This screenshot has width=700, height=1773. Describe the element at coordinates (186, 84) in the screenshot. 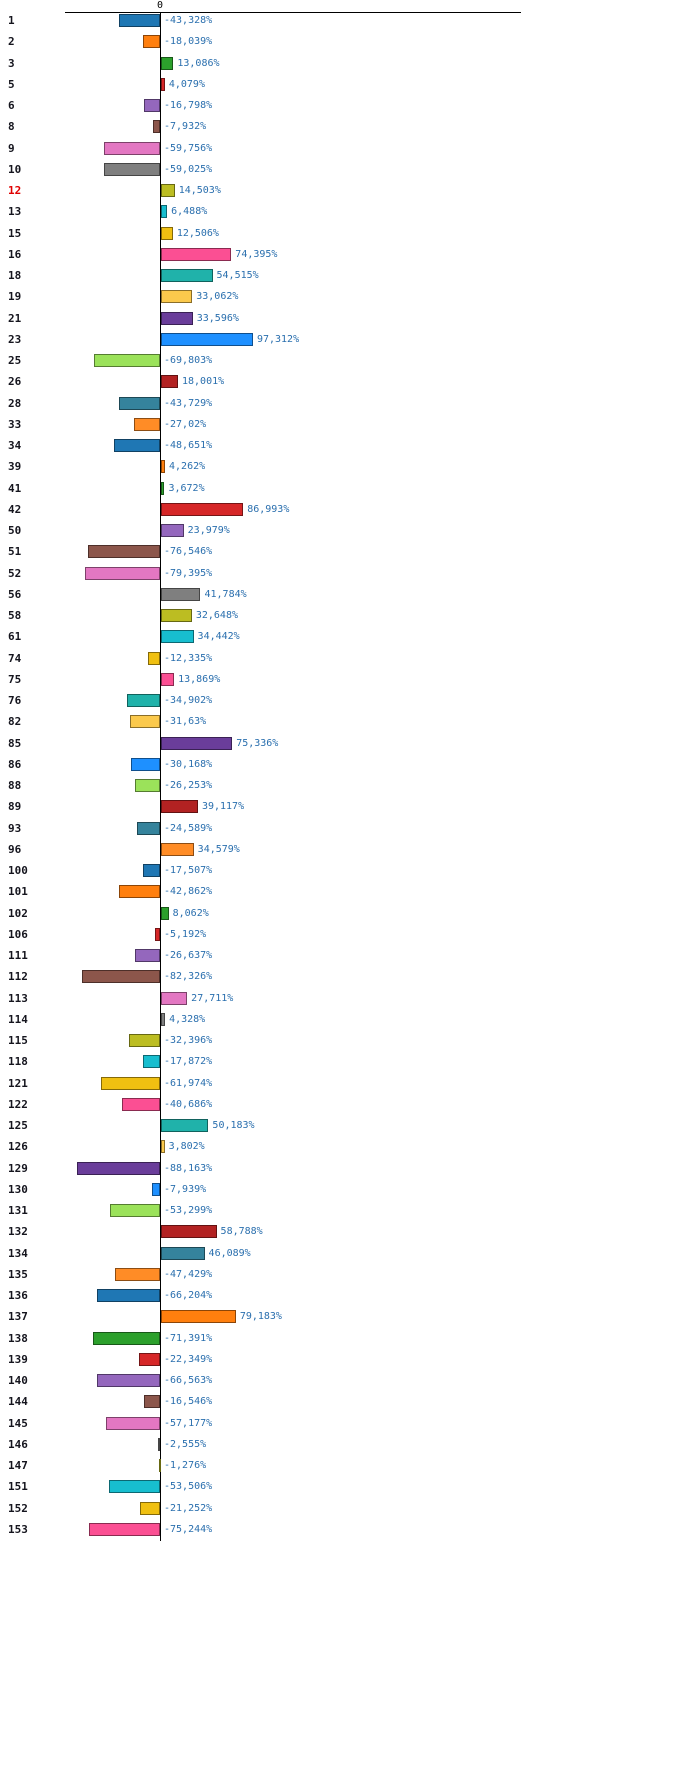

I see `value-label: 4,079%` at that location.